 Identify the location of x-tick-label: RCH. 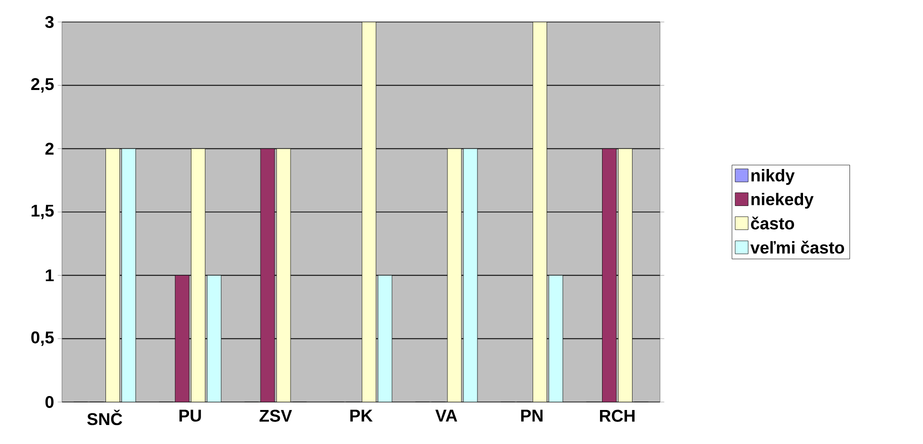
(617, 416).